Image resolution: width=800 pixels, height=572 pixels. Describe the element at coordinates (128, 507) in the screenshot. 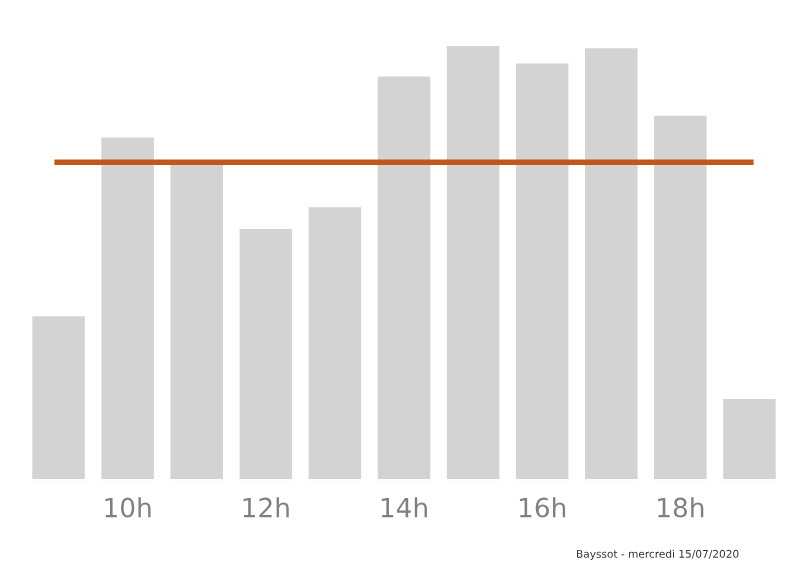

I see `x-tick-label: 10h` at that location.